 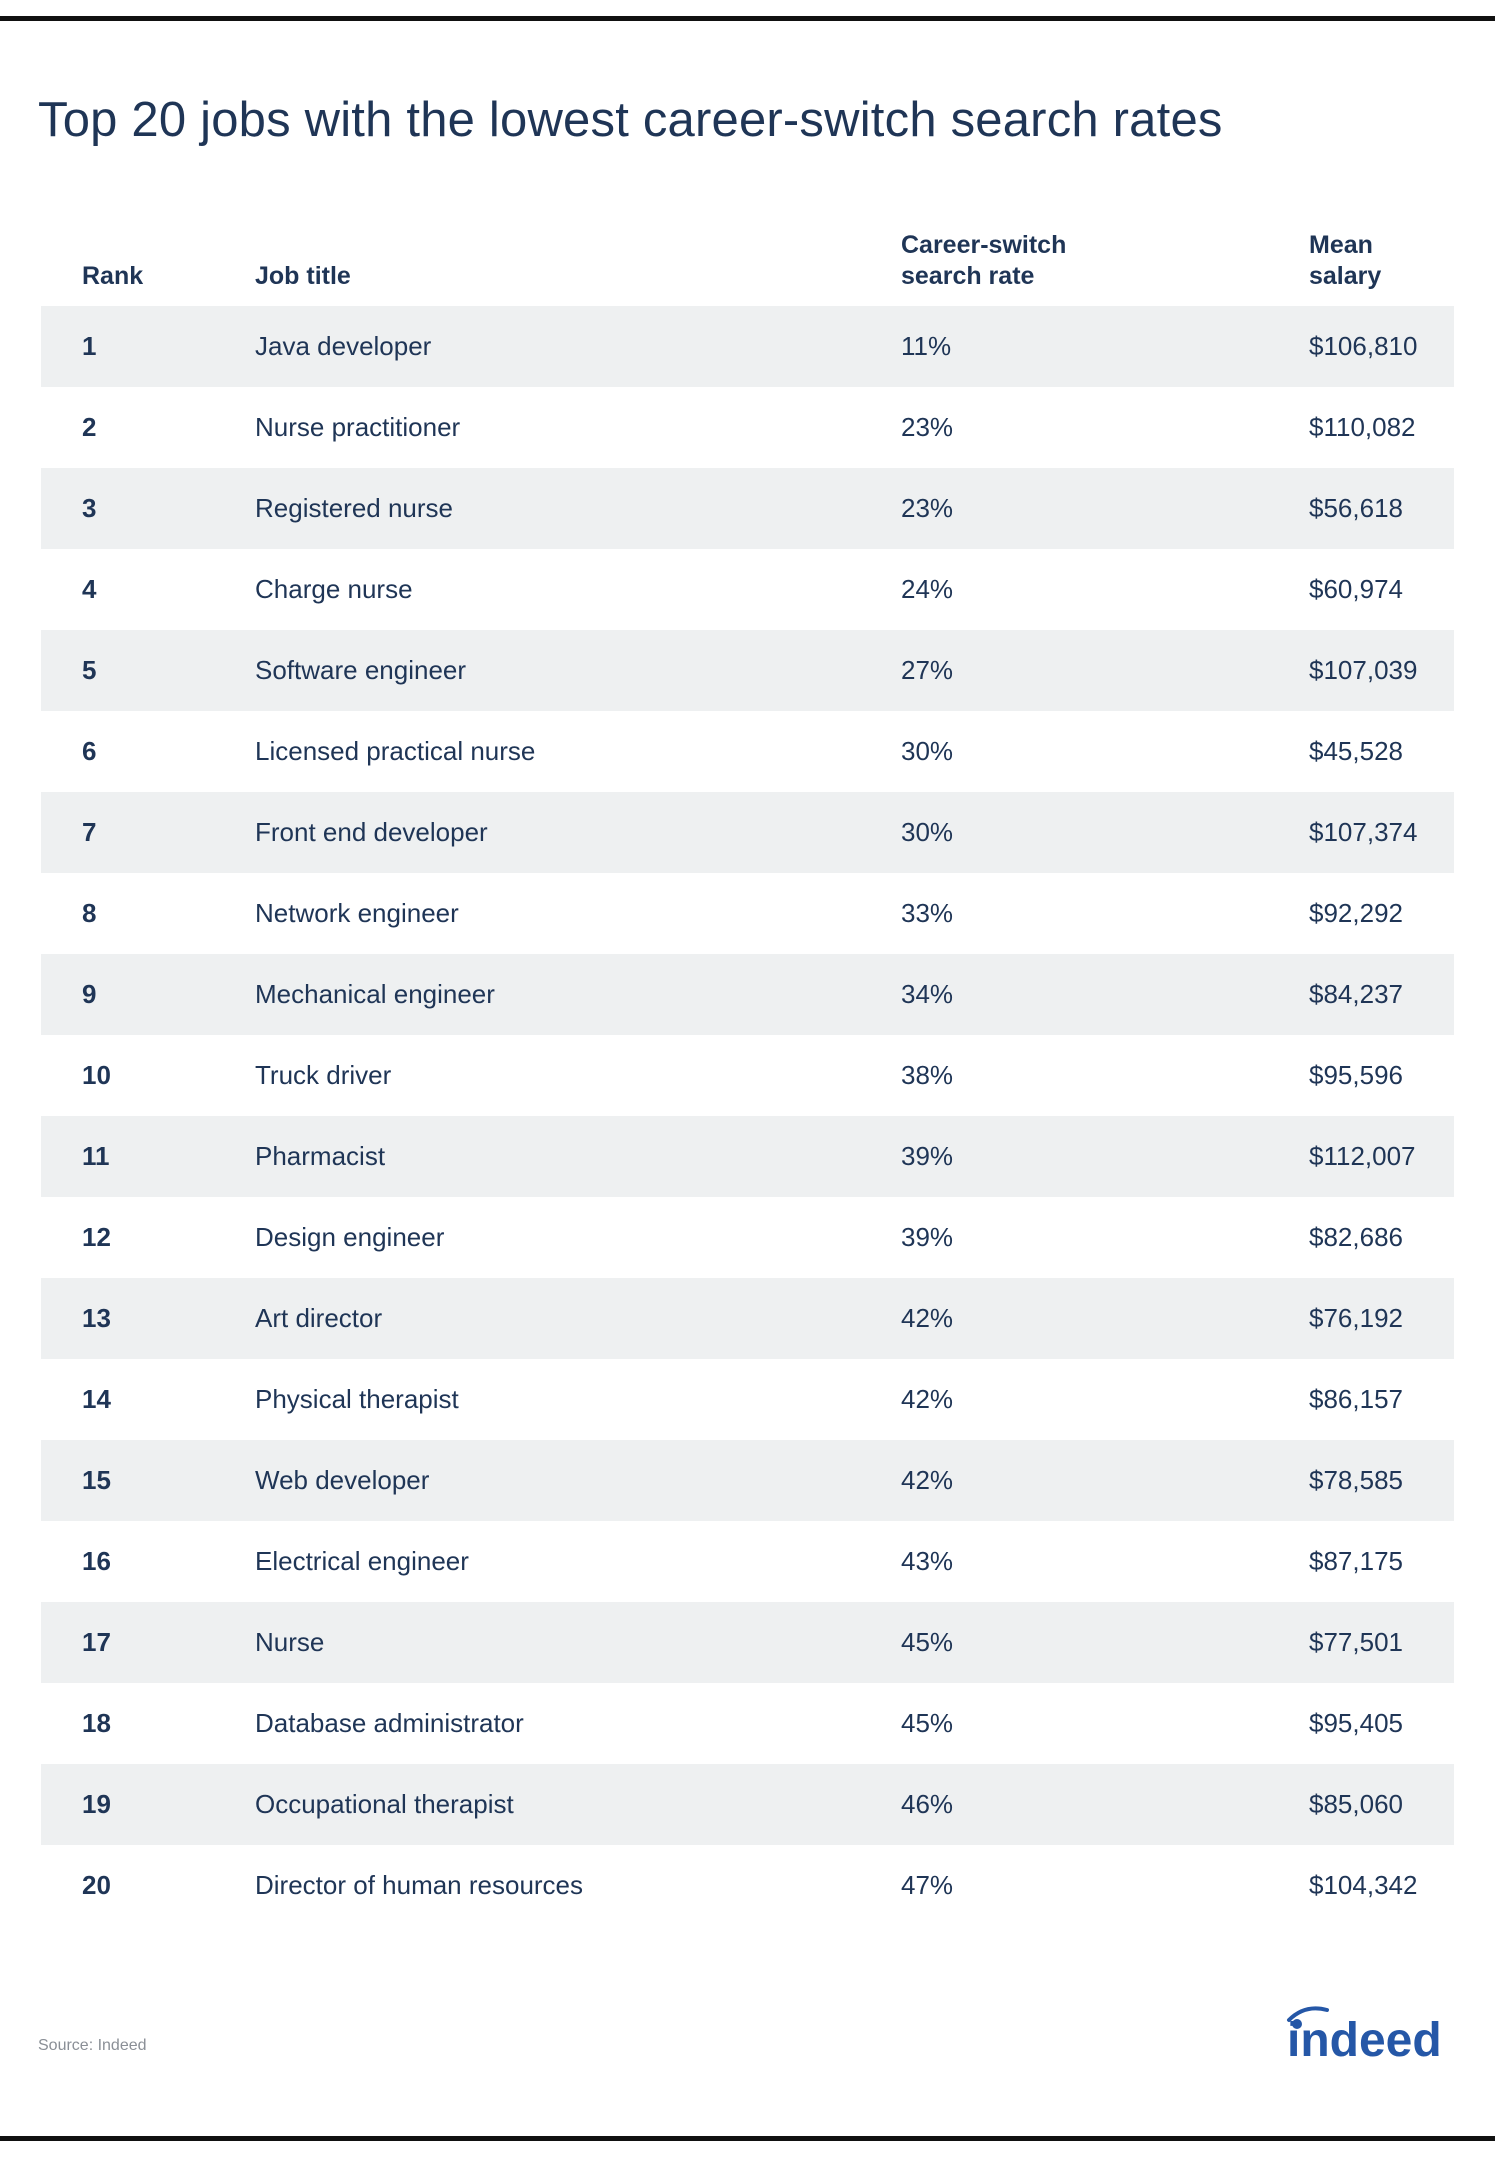 I want to click on salary-cell: $104,342, so click(x=1363, y=1885).